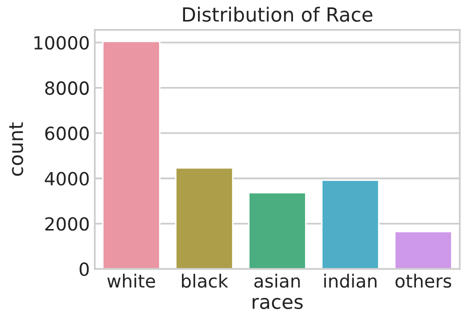 This screenshot has height=332, width=474. I want to click on x-tick-label: white, so click(131, 281).